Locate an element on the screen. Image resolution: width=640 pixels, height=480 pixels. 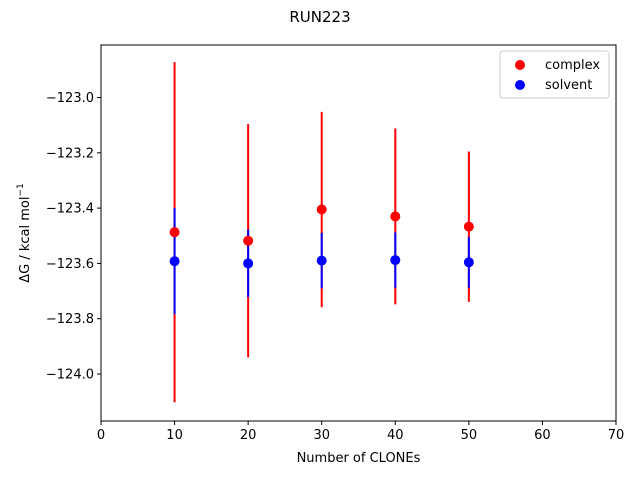
legend: complex solvent is located at coordinates (554, 74).